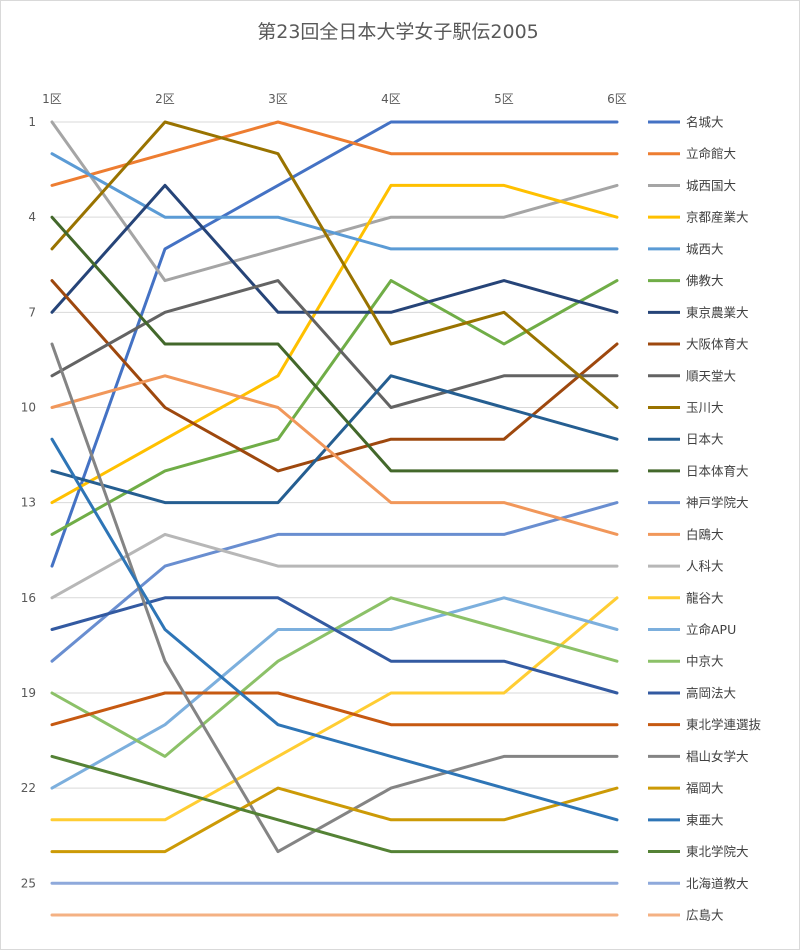  What do you see at coordinates (711, 629) in the screenshot?
I see `legend-label: 立命APU` at bounding box center [711, 629].